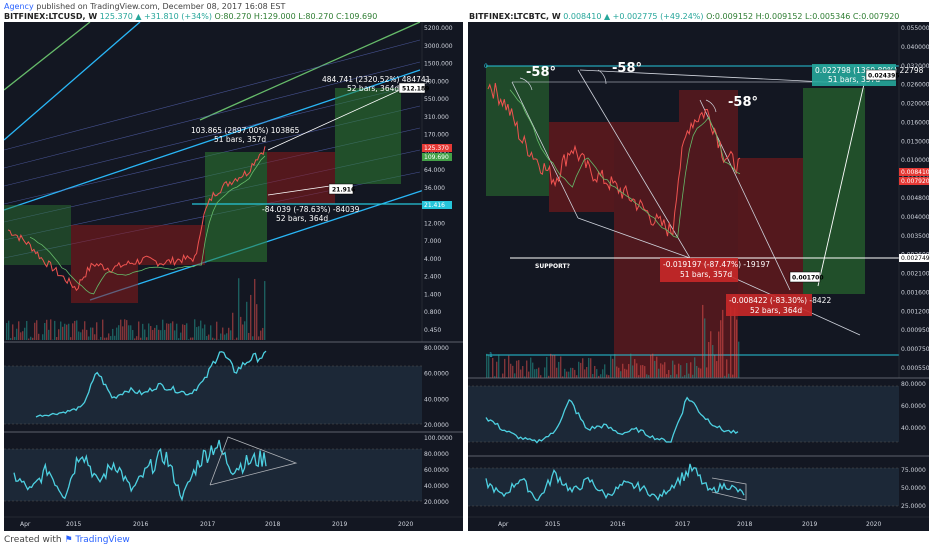  What do you see at coordinates (436, 454) in the screenshot?
I see `y-tick-label: 80.0000` at bounding box center [436, 454].